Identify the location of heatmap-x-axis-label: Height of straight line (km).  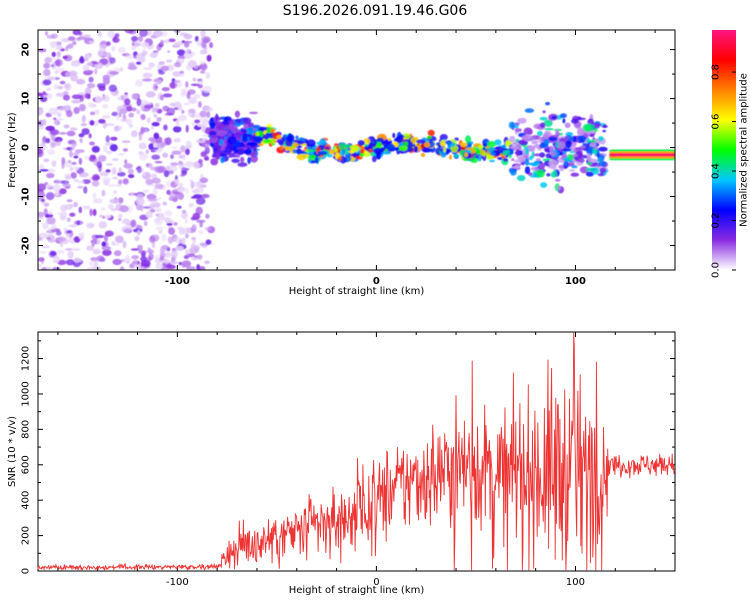
(357, 291).